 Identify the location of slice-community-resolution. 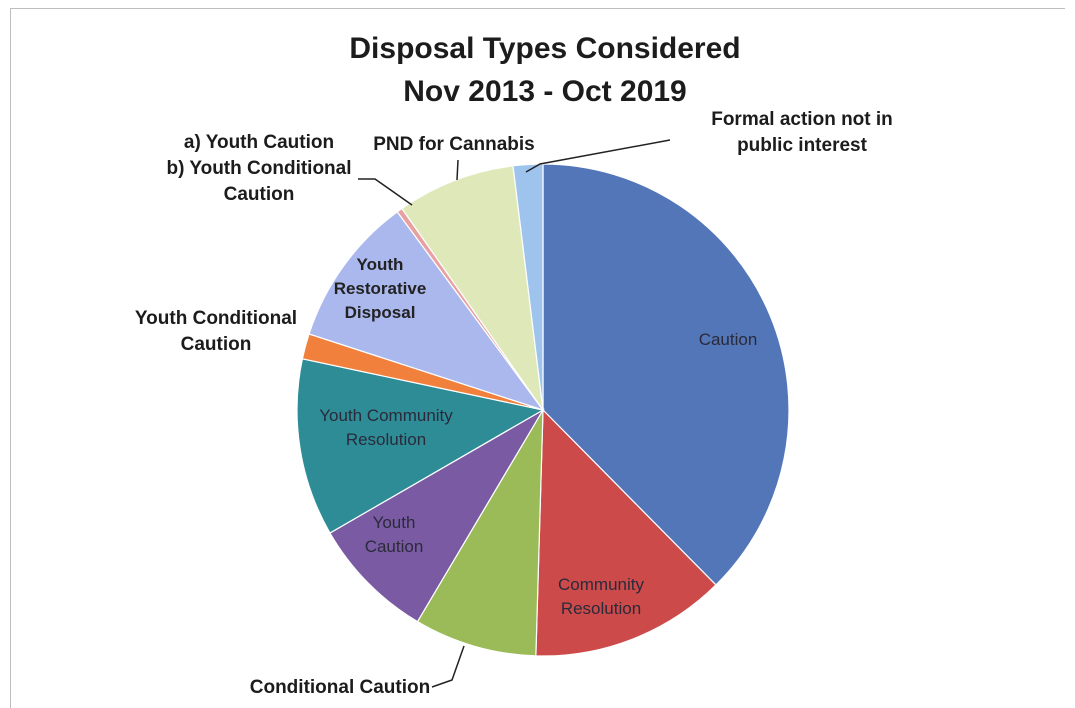
(626, 532).